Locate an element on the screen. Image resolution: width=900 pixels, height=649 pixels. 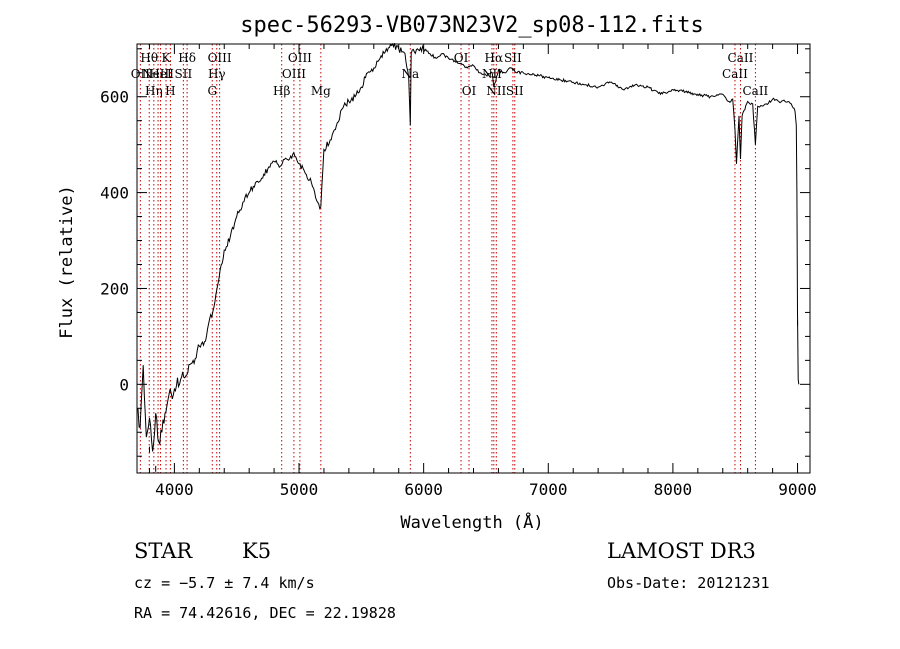
line-label-10: Hγ is located at coordinates (217, 74).